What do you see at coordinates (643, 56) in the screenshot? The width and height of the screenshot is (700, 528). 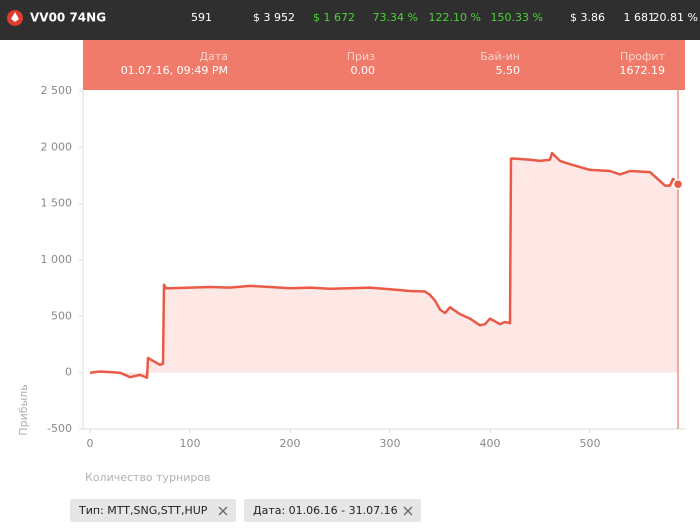 I see `tooltip-label: Профит` at bounding box center [643, 56].